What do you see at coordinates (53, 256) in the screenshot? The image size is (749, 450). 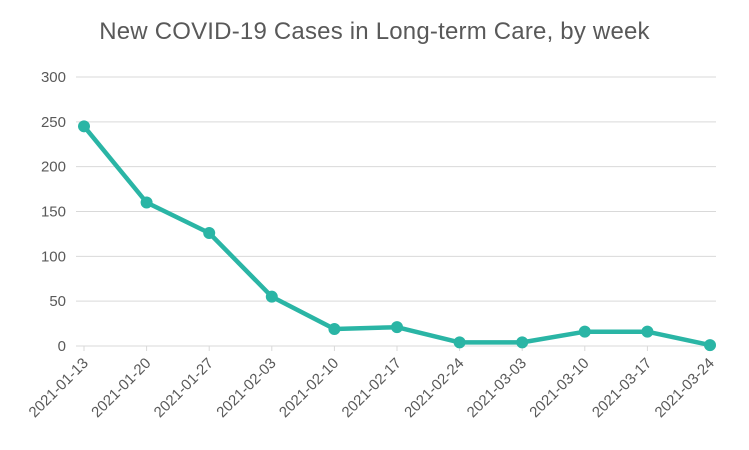 I see `y-tick-label: 100` at bounding box center [53, 256].